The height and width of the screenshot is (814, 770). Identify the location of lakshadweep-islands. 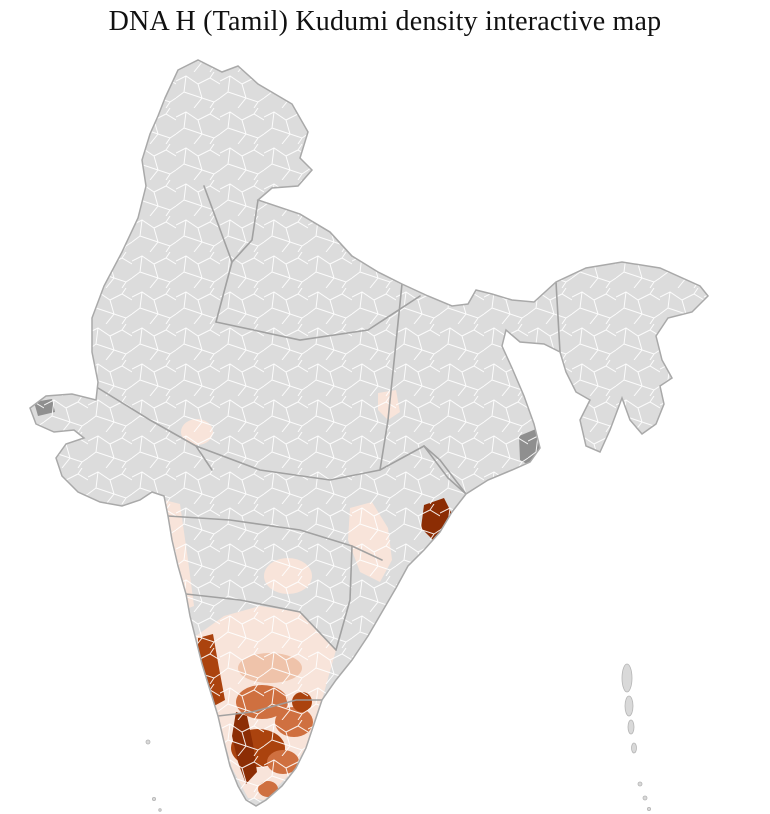
(153, 775).